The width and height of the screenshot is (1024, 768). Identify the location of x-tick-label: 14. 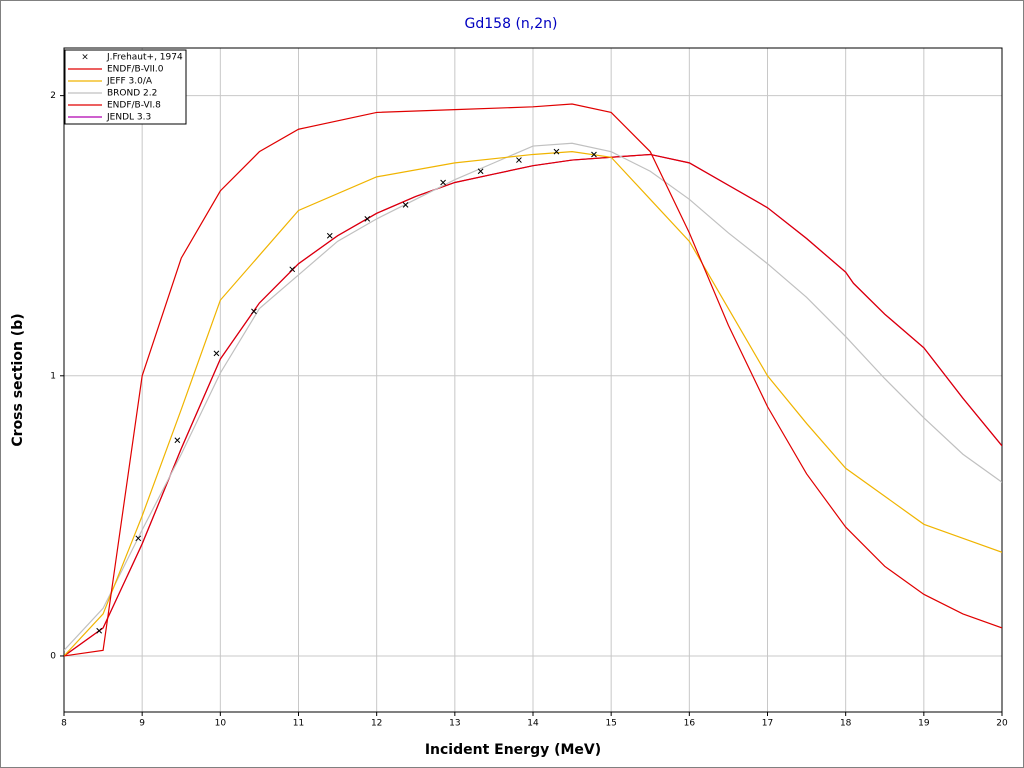
(533, 724).